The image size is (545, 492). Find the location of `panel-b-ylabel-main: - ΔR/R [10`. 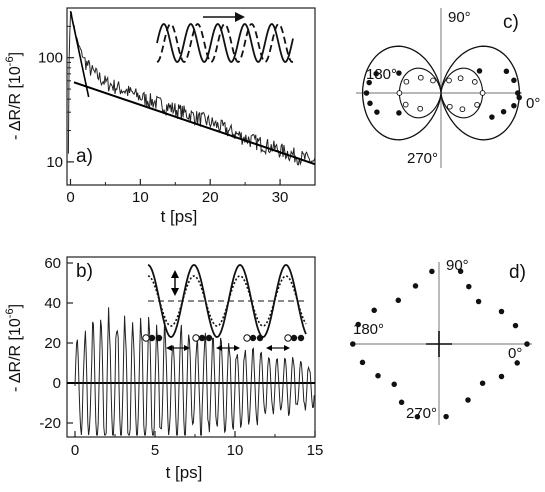

panel-b-ylabel-main: - ΔR/R [10 is located at coordinates (15, 355).